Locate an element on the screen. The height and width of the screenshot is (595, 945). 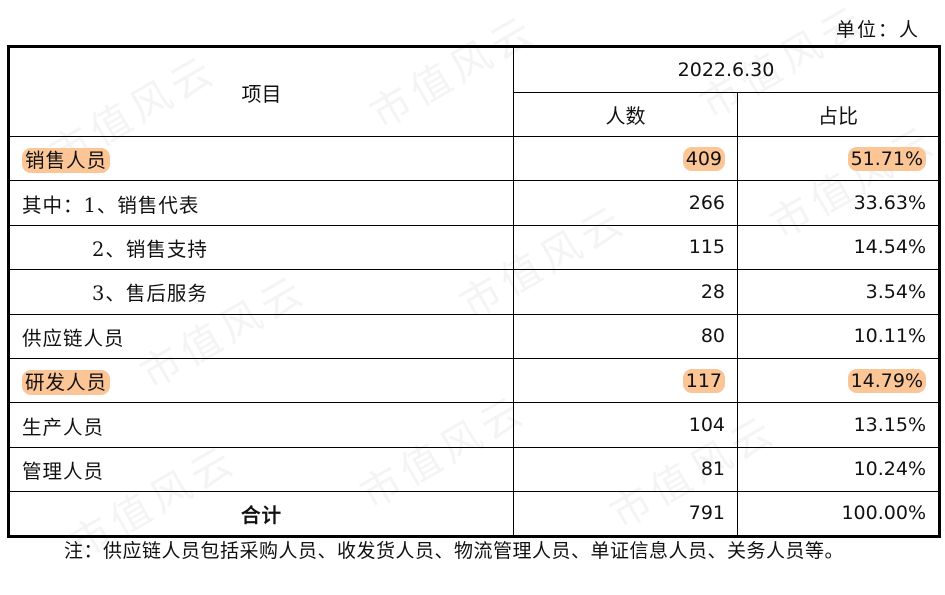
row-ratio: 13.15% is located at coordinates (838, 425).